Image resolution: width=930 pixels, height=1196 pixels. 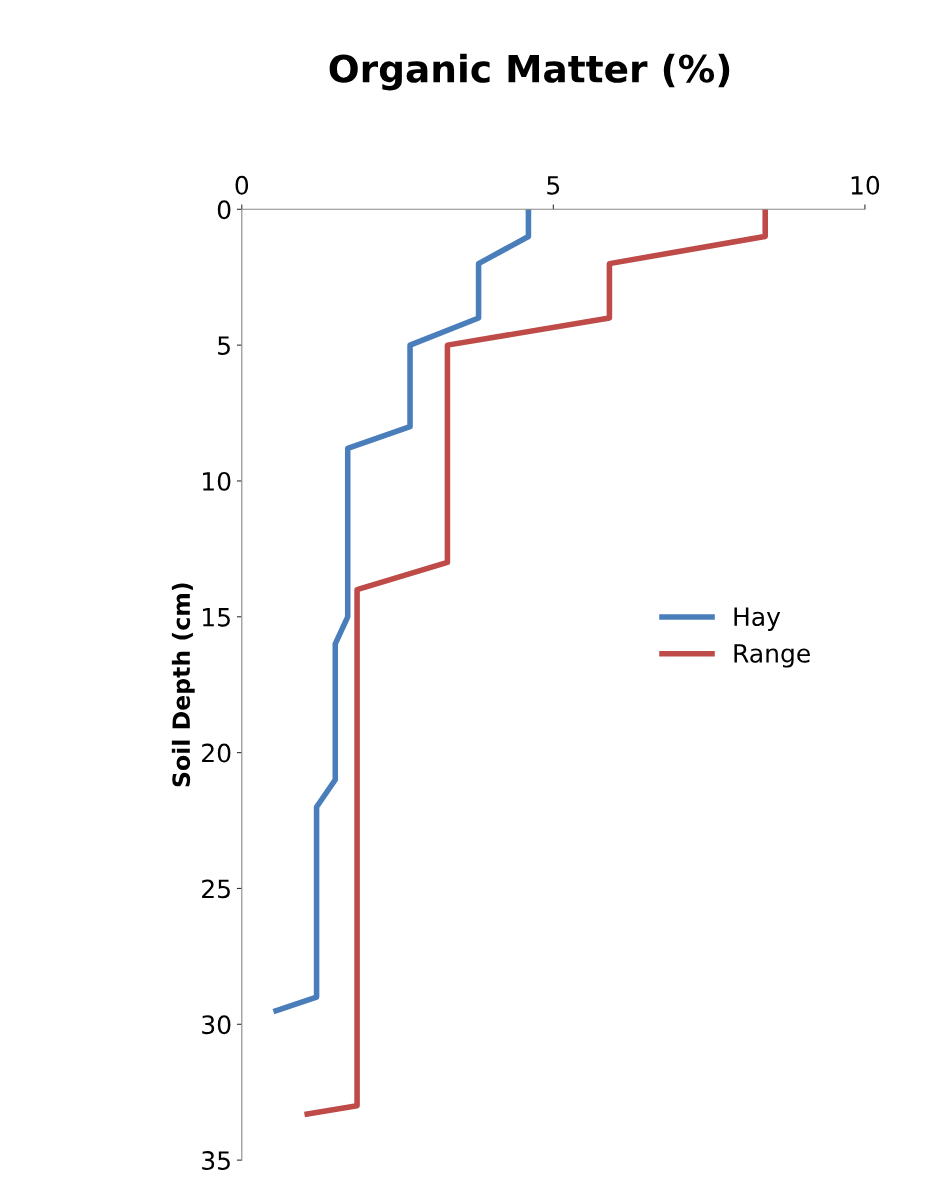 I want to click on y-tick-label: 20, so click(x=216, y=753).